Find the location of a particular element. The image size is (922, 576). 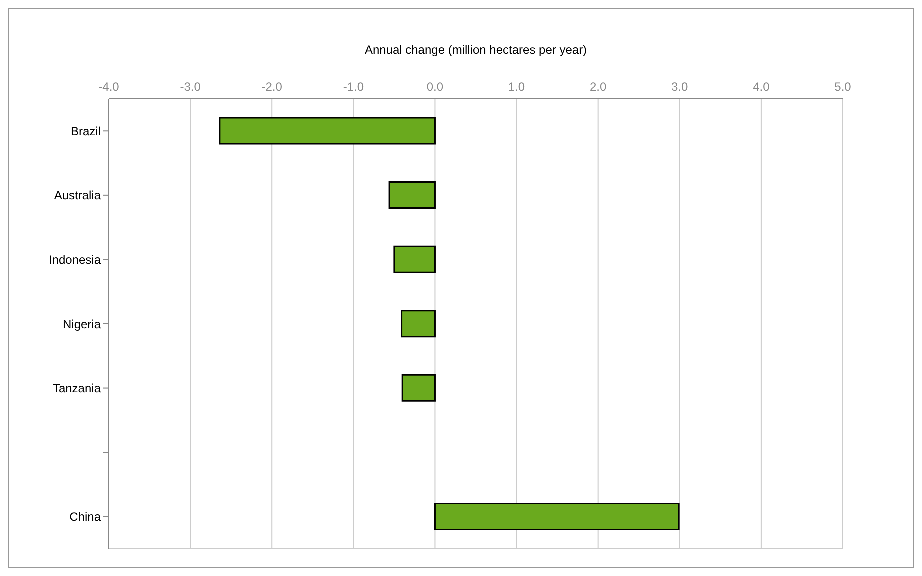

x-tick-label: 3.0 is located at coordinates (680, 87).